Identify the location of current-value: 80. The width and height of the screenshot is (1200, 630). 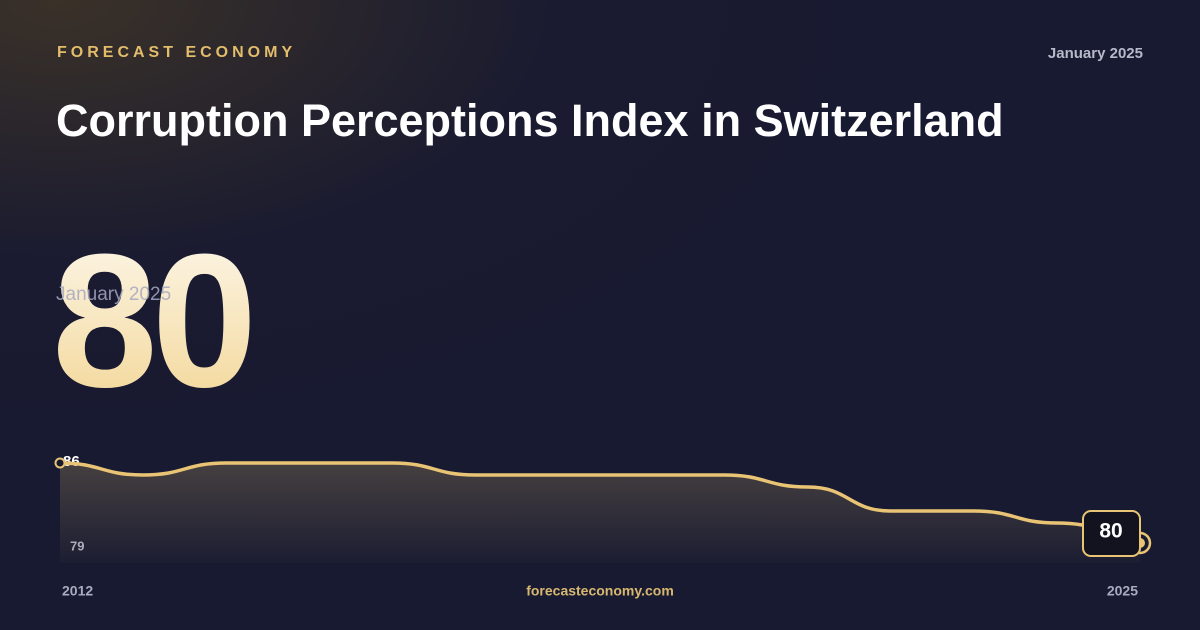
(151, 321).